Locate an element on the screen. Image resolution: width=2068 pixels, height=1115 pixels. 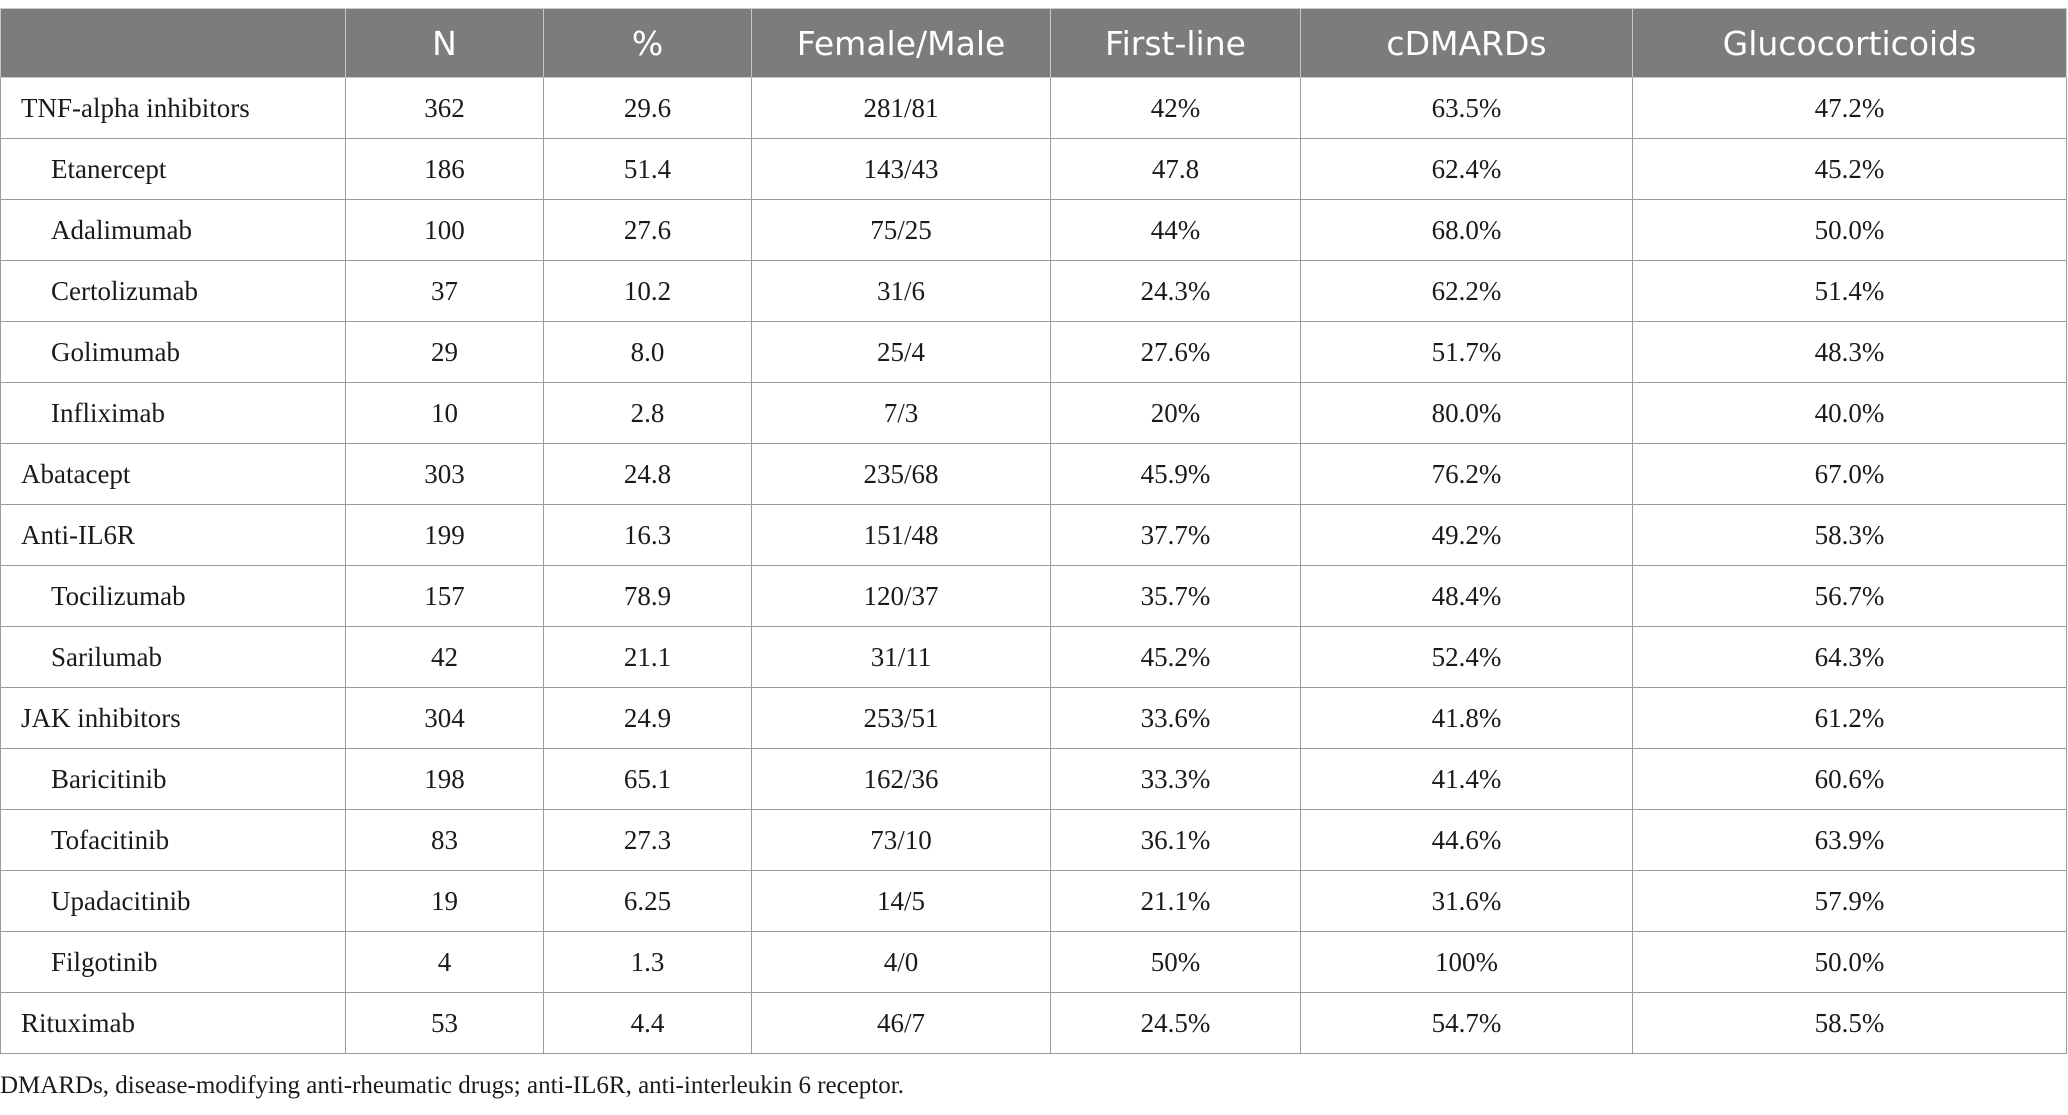
header-cell-cdmards: cDMARDs is located at coordinates (1466, 43).